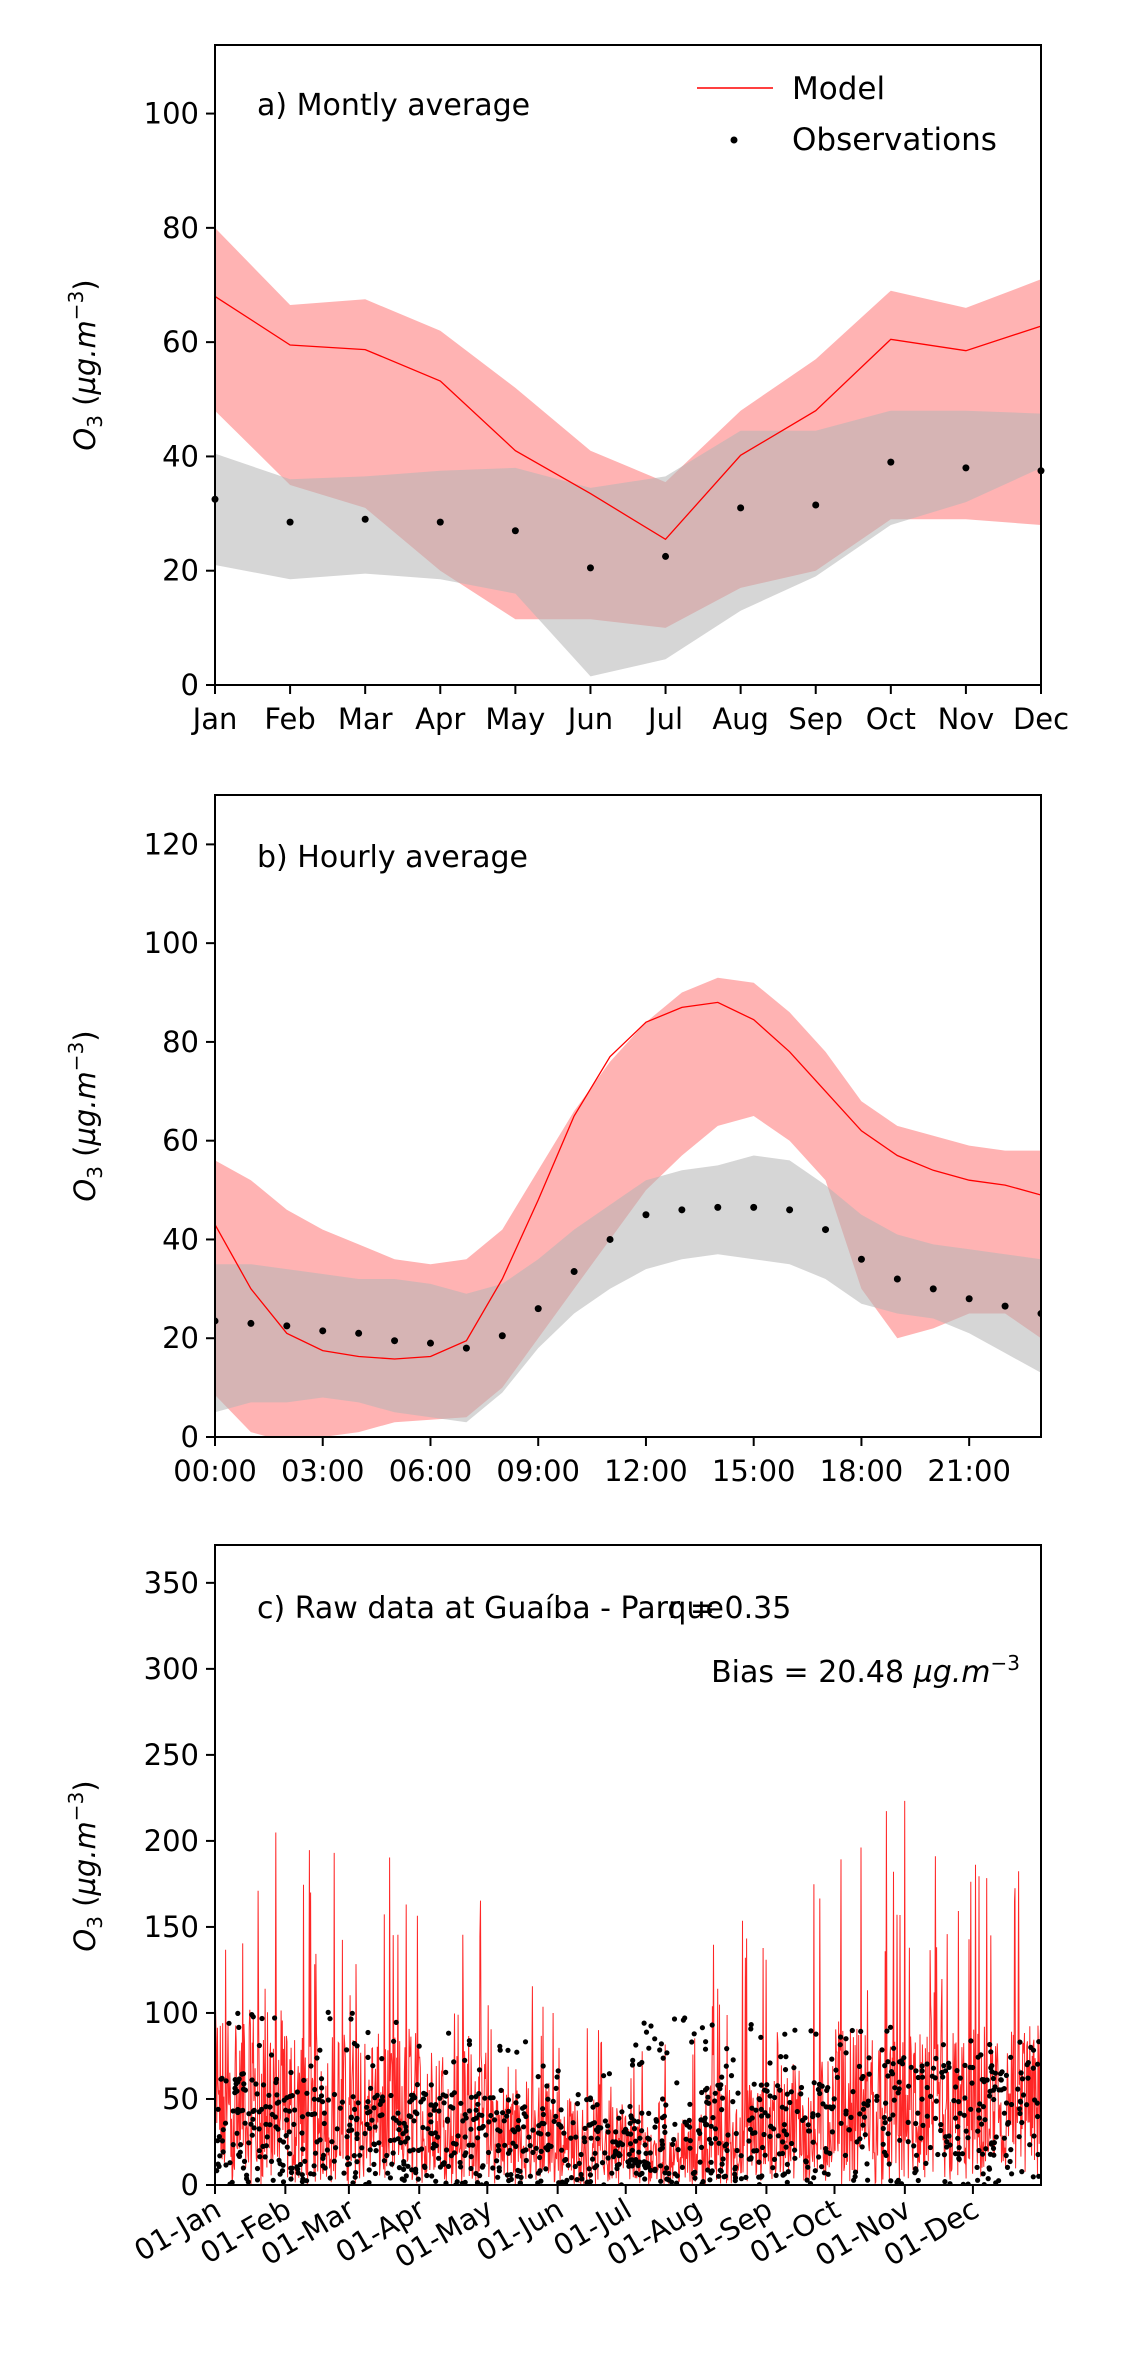 This screenshot has height=2362, width=1122. I want to click on panel-b-xtick-label: 18:00, so click(862, 1471).